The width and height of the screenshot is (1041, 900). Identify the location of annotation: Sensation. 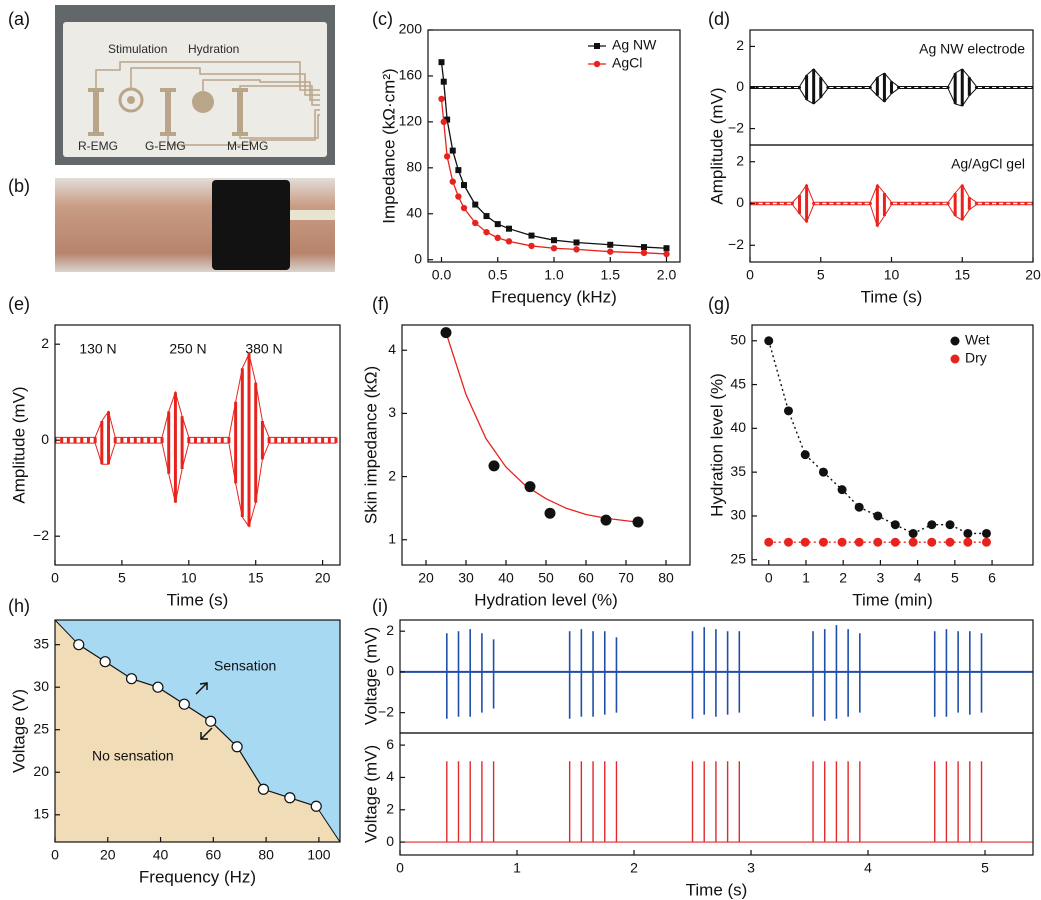
(245, 666).